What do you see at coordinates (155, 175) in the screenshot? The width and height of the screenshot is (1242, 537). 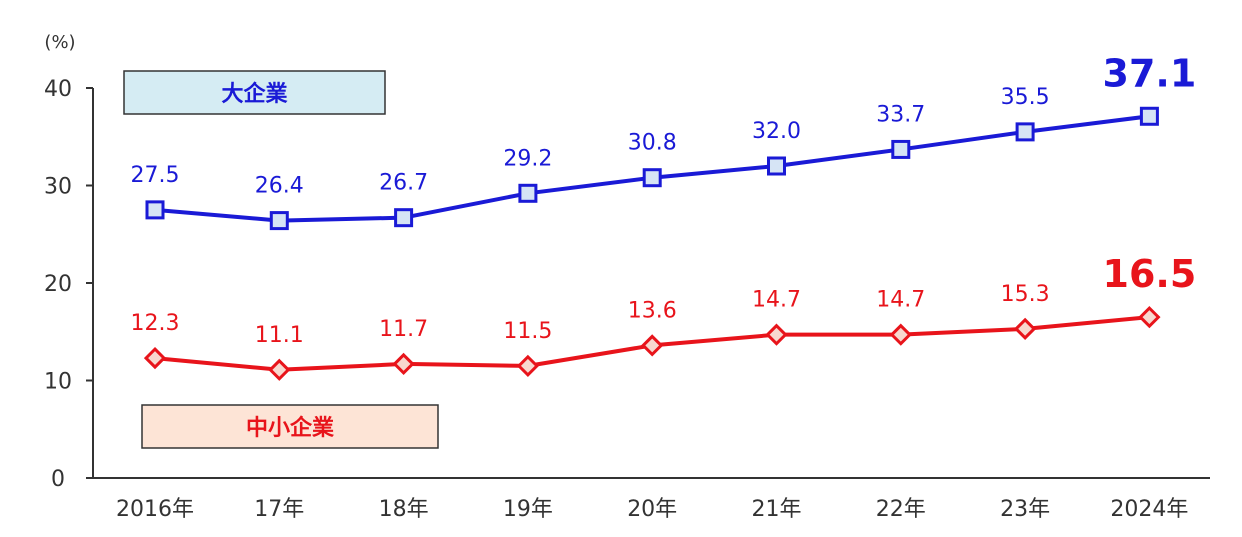 I see `data-label: 27.5` at bounding box center [155, 175].